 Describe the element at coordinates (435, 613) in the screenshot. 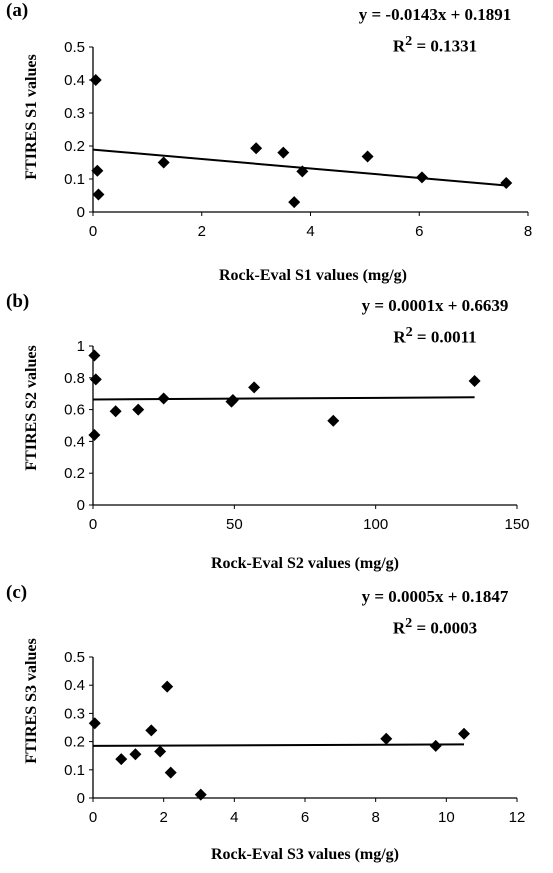

I see `regression-equation-box: y = 0.0005x + 0.1847 R2 = 0.0003` at that location.